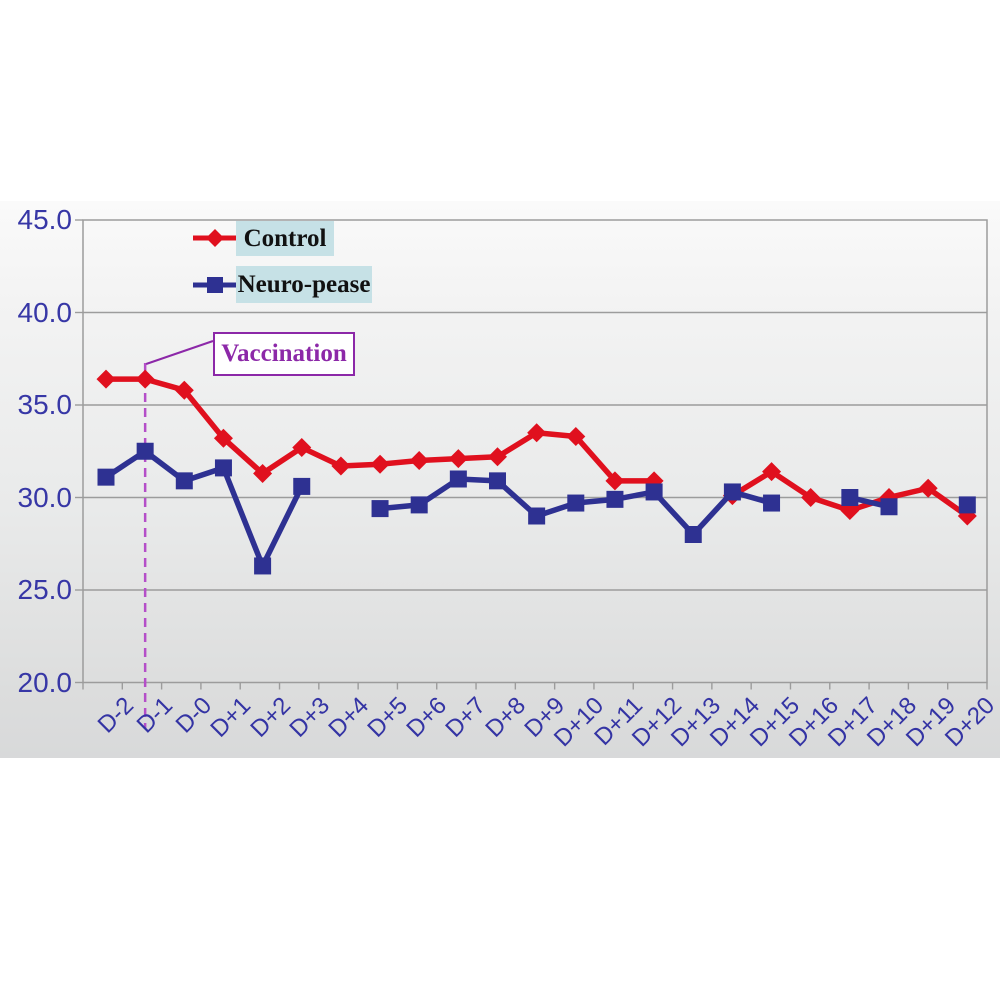  I want to click on control-series-marker-icon, so click(215, 238).